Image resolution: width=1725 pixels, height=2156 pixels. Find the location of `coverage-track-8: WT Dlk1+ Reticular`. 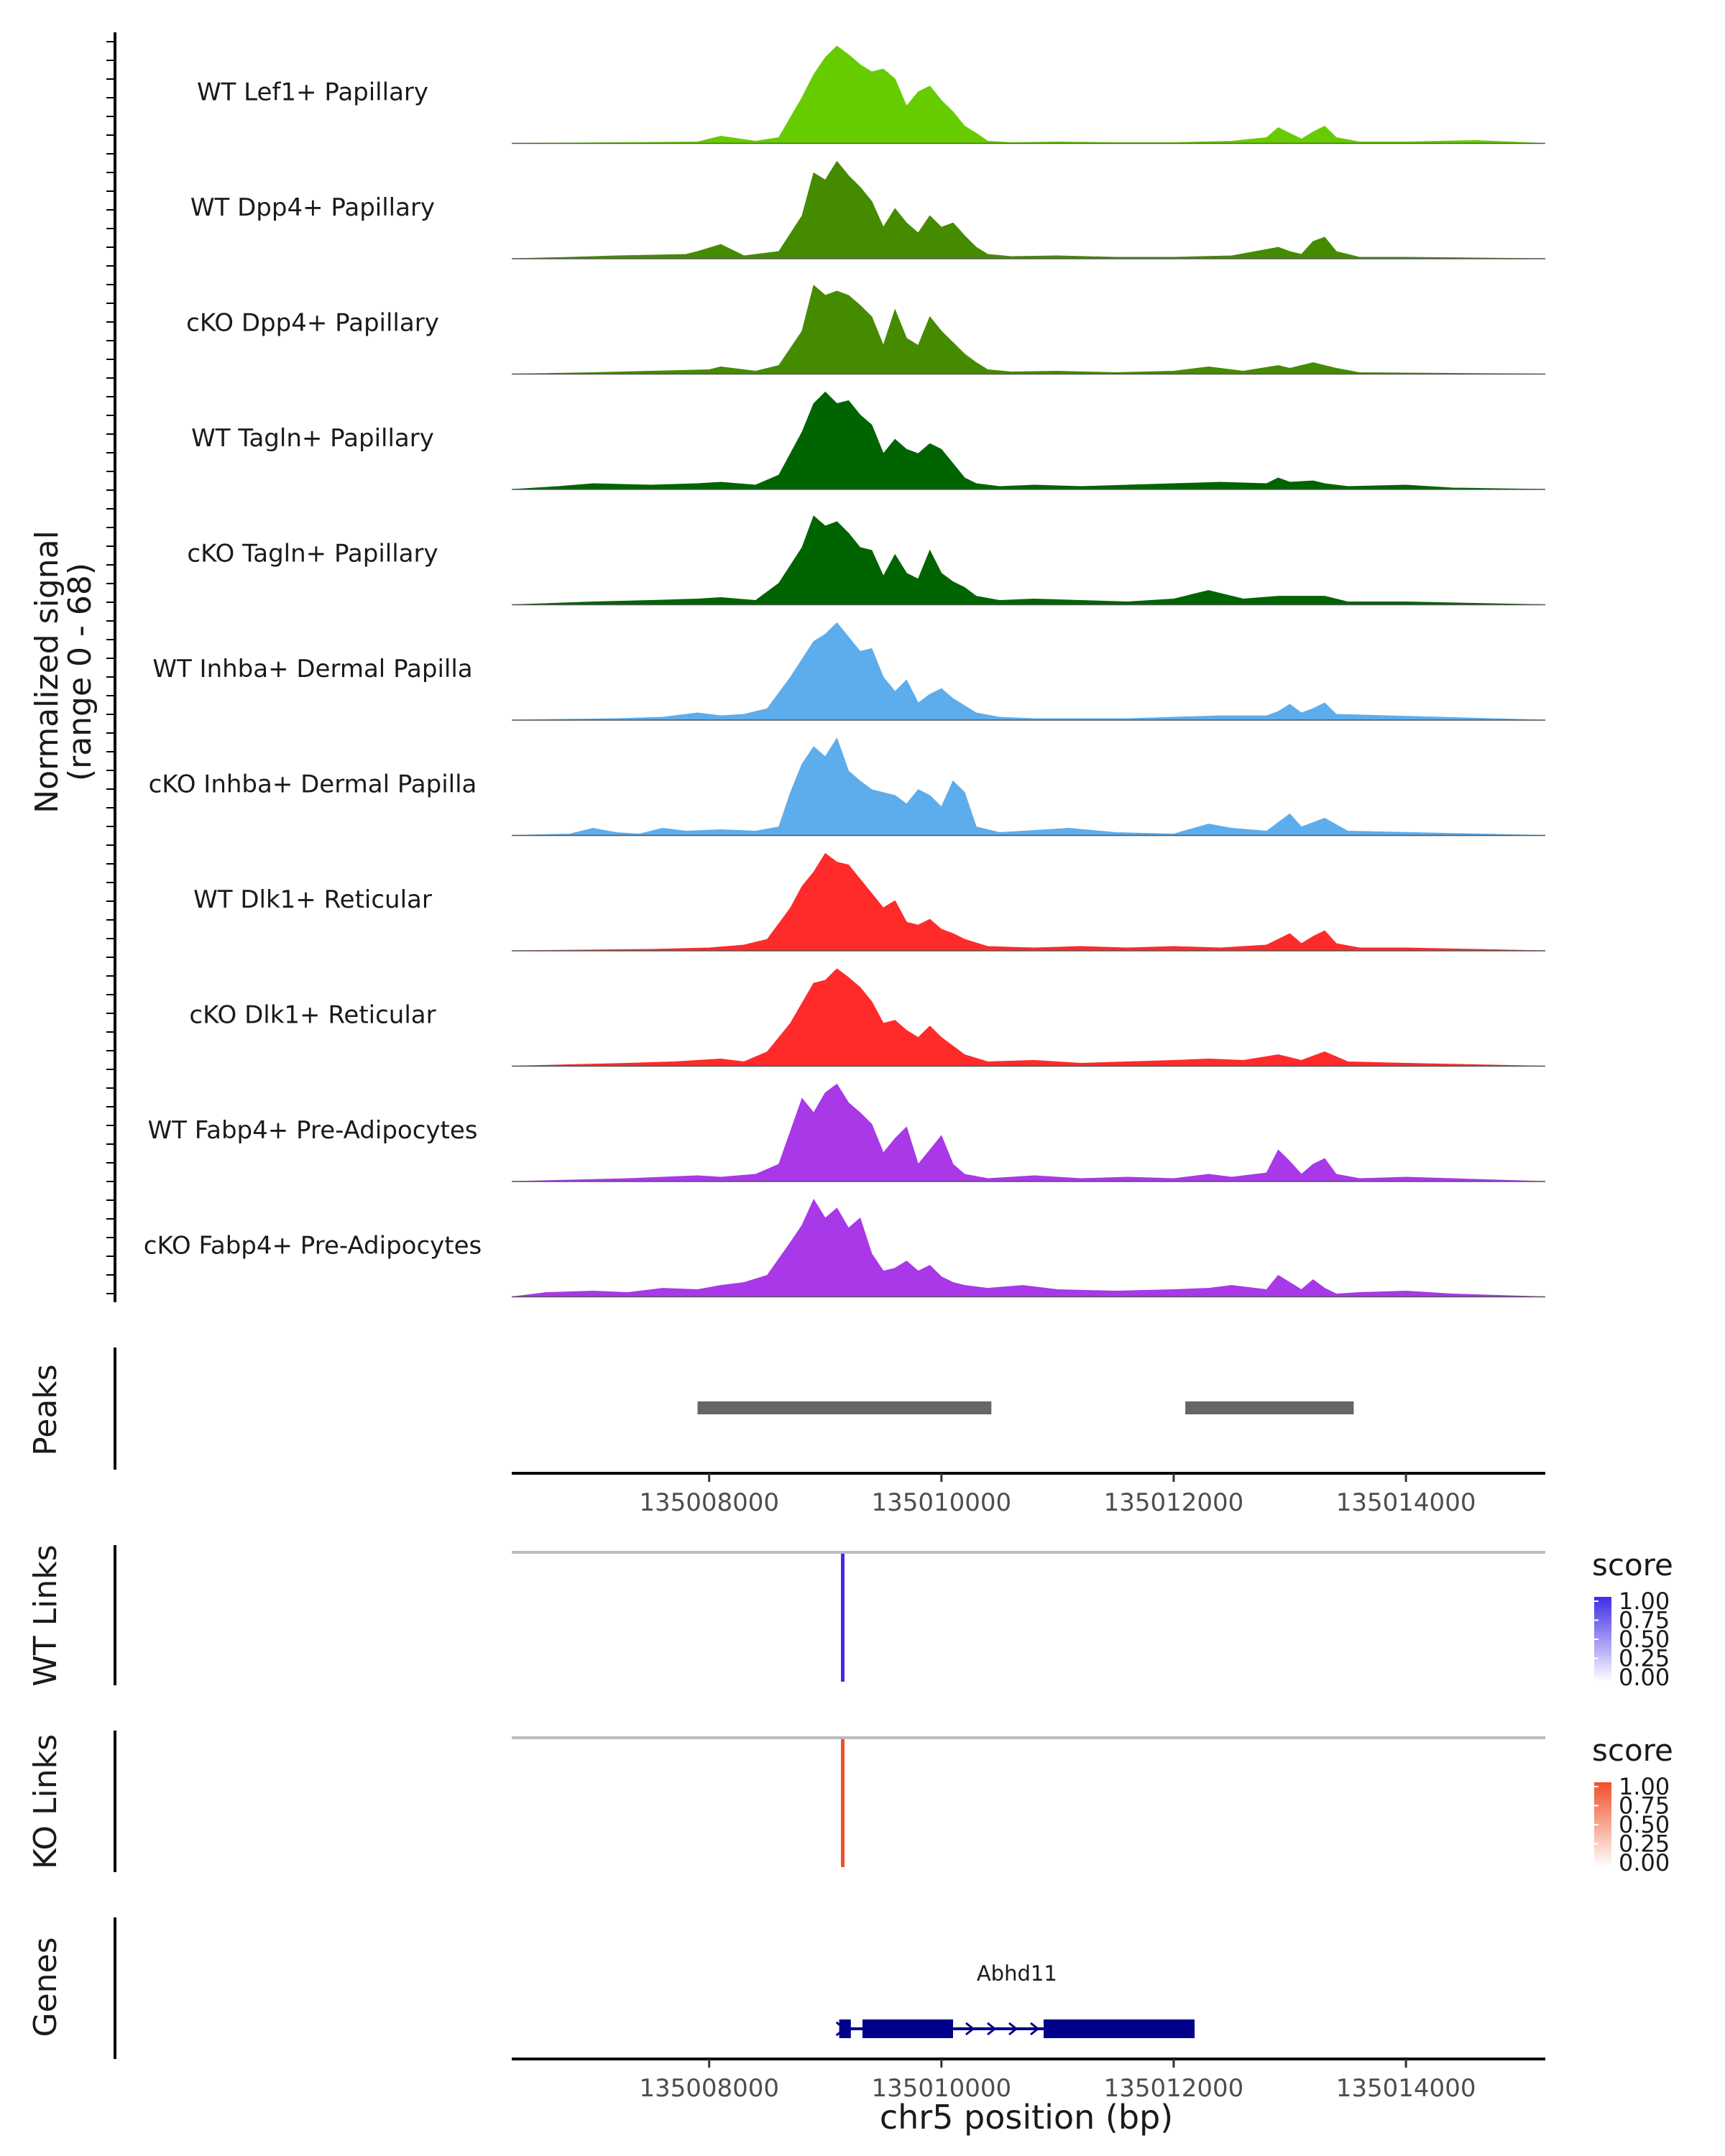

coverage-track-8: WT Dlk1+ Reticular is located at coordinates (869, 902).